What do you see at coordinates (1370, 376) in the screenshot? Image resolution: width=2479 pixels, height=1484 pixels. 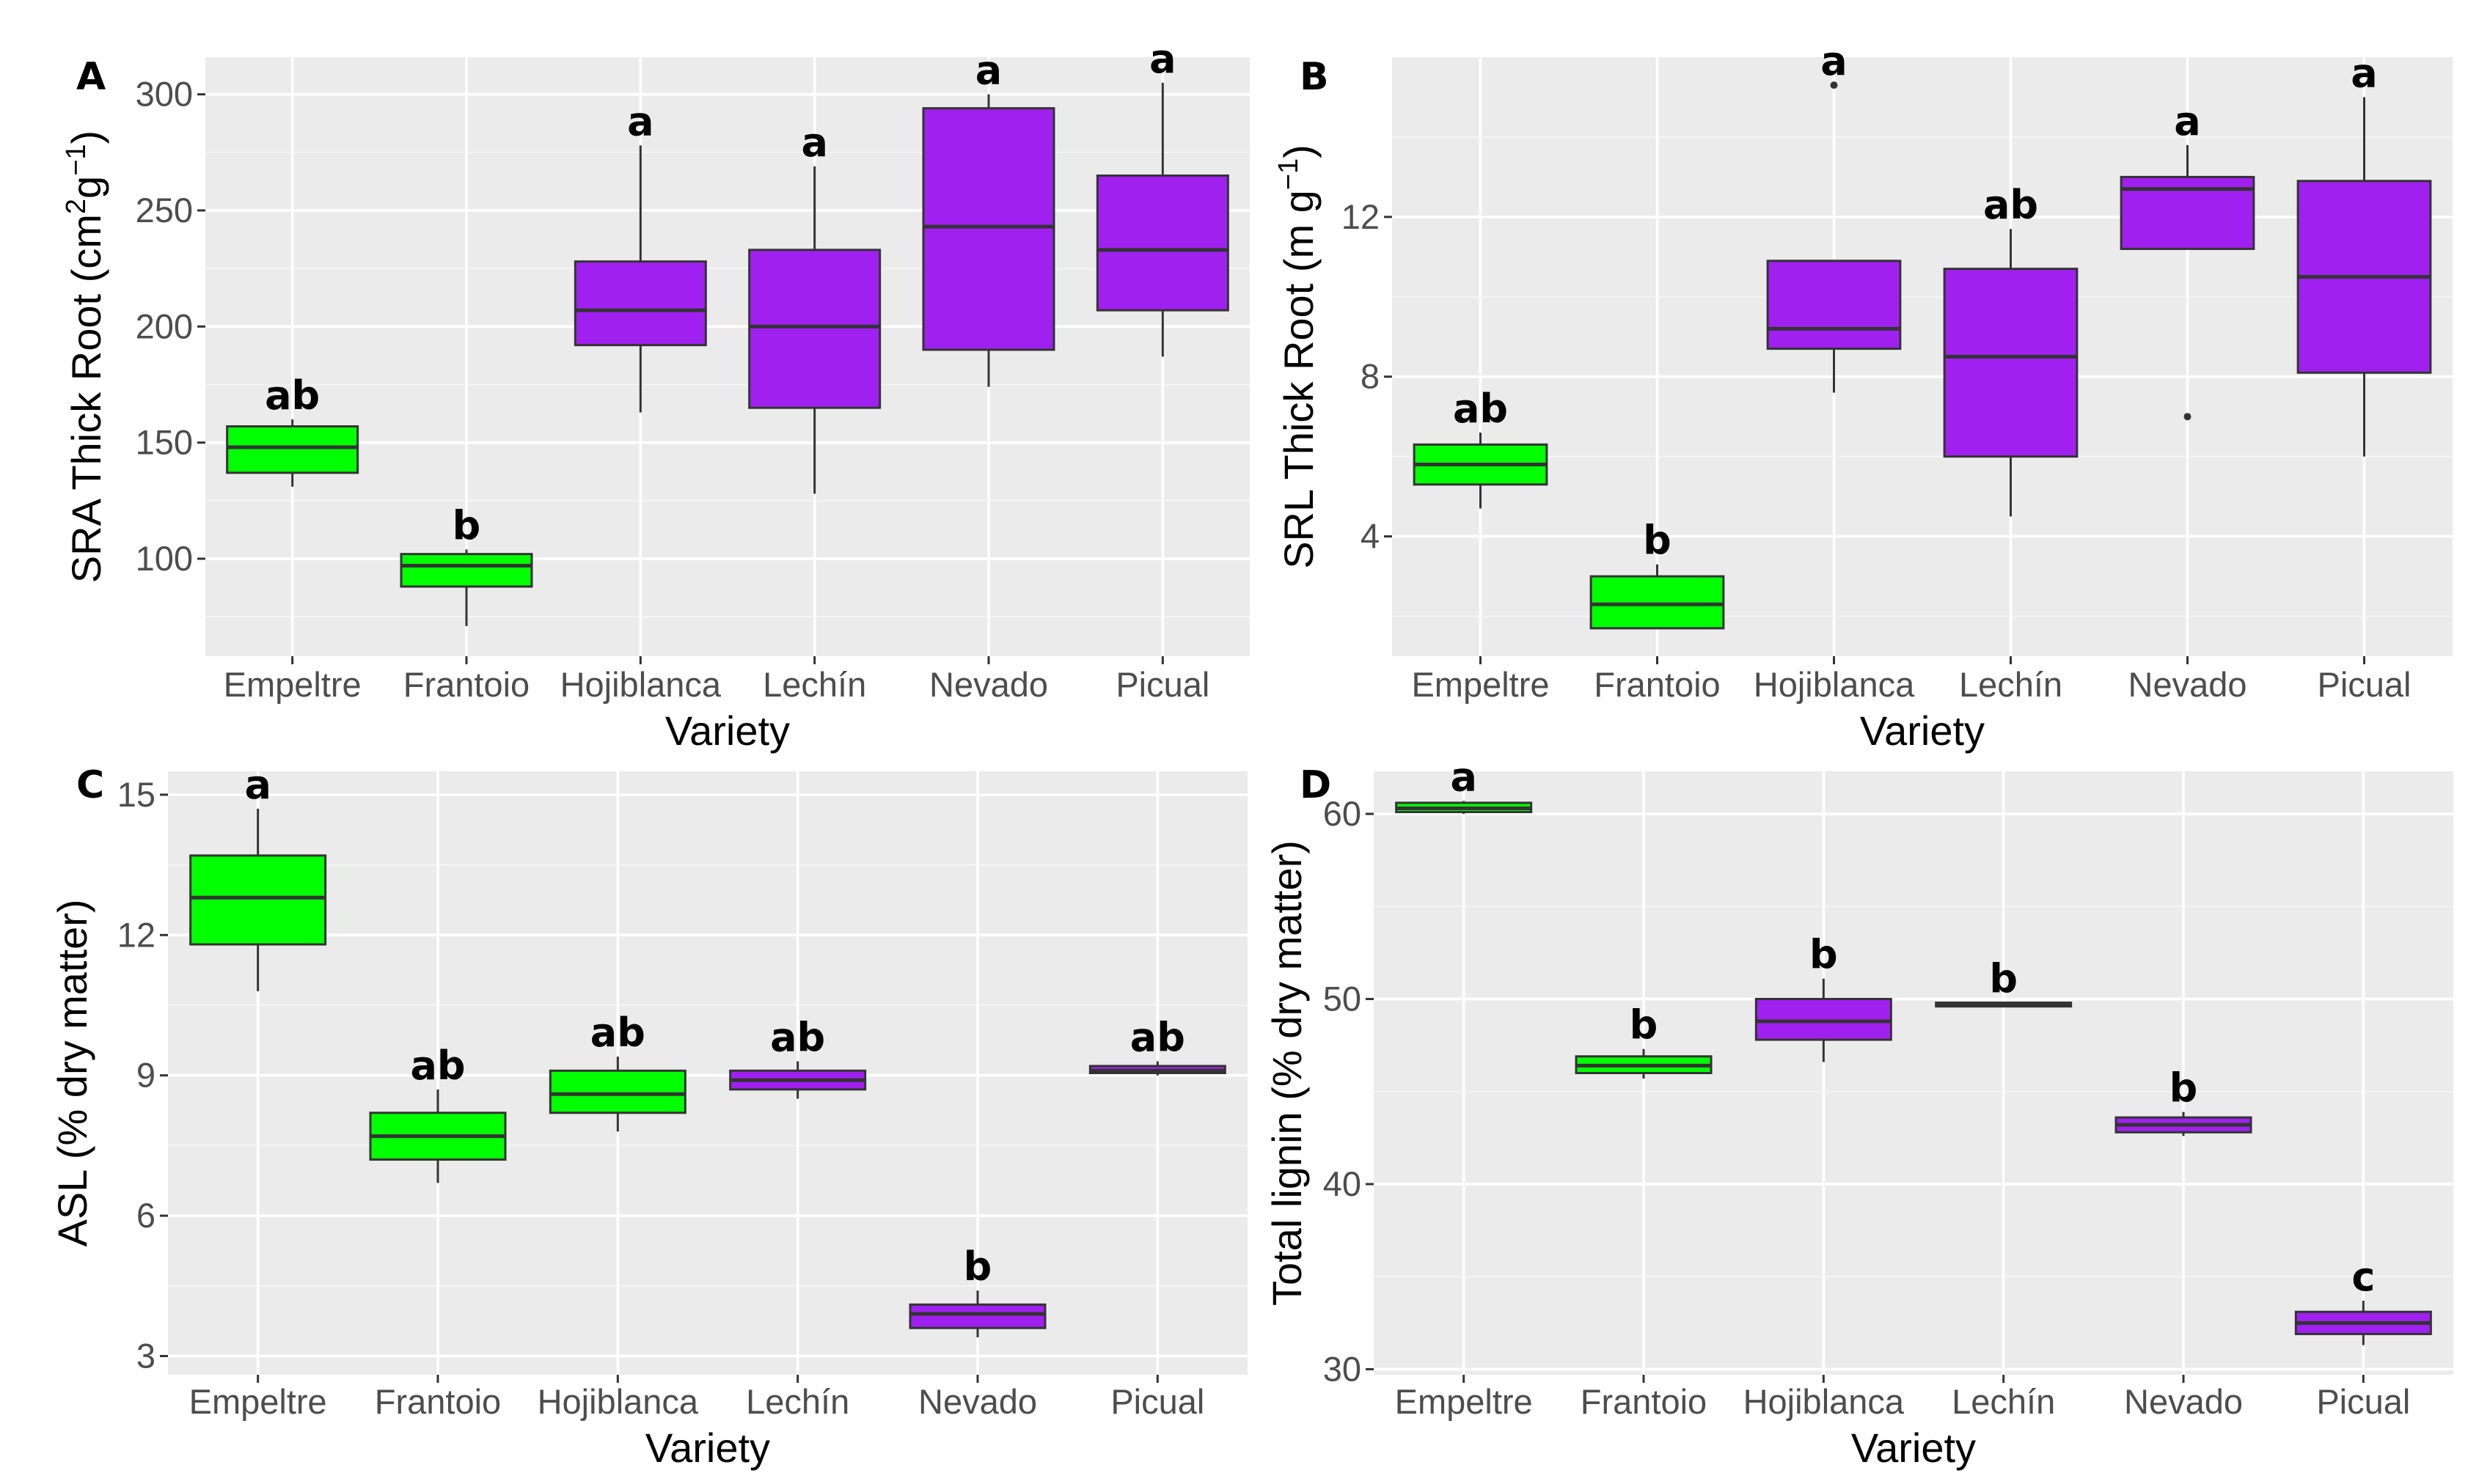 I see `y-tick-label: 8` at bounding box center [1370, 376].